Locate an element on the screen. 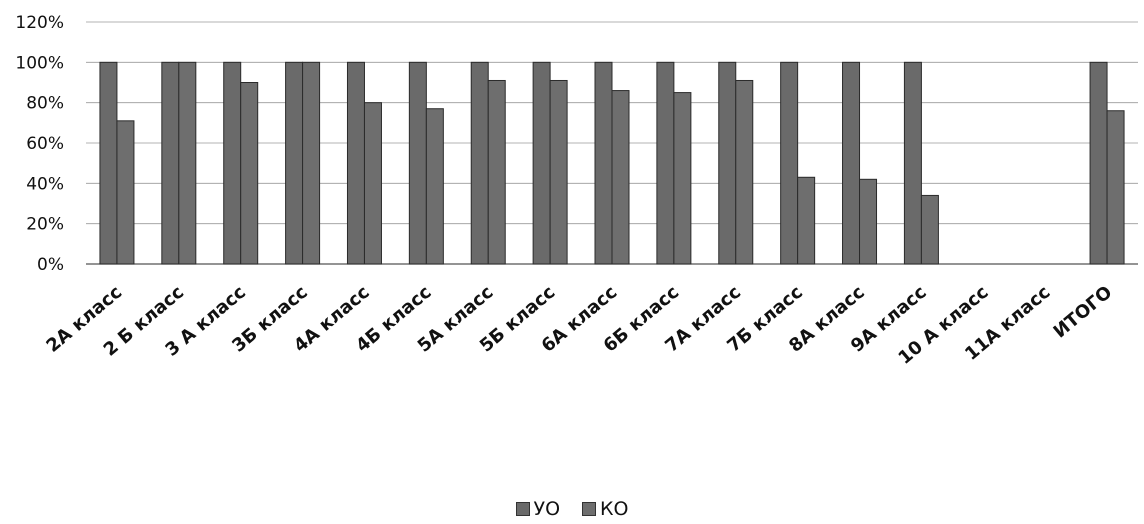 This screenshot has height=524, width=1144. y-tick-label: 100% is located at coordinates (39, 63).